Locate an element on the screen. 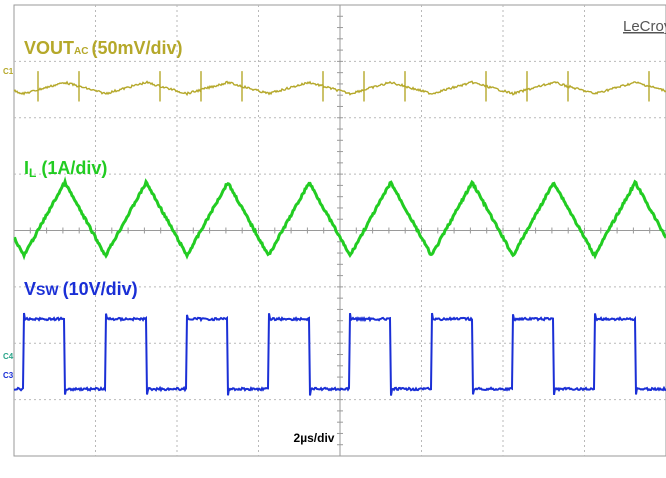 This screenshot has height=478, width=666. ch1-marker: C1 is located at coordinates (8, 71).